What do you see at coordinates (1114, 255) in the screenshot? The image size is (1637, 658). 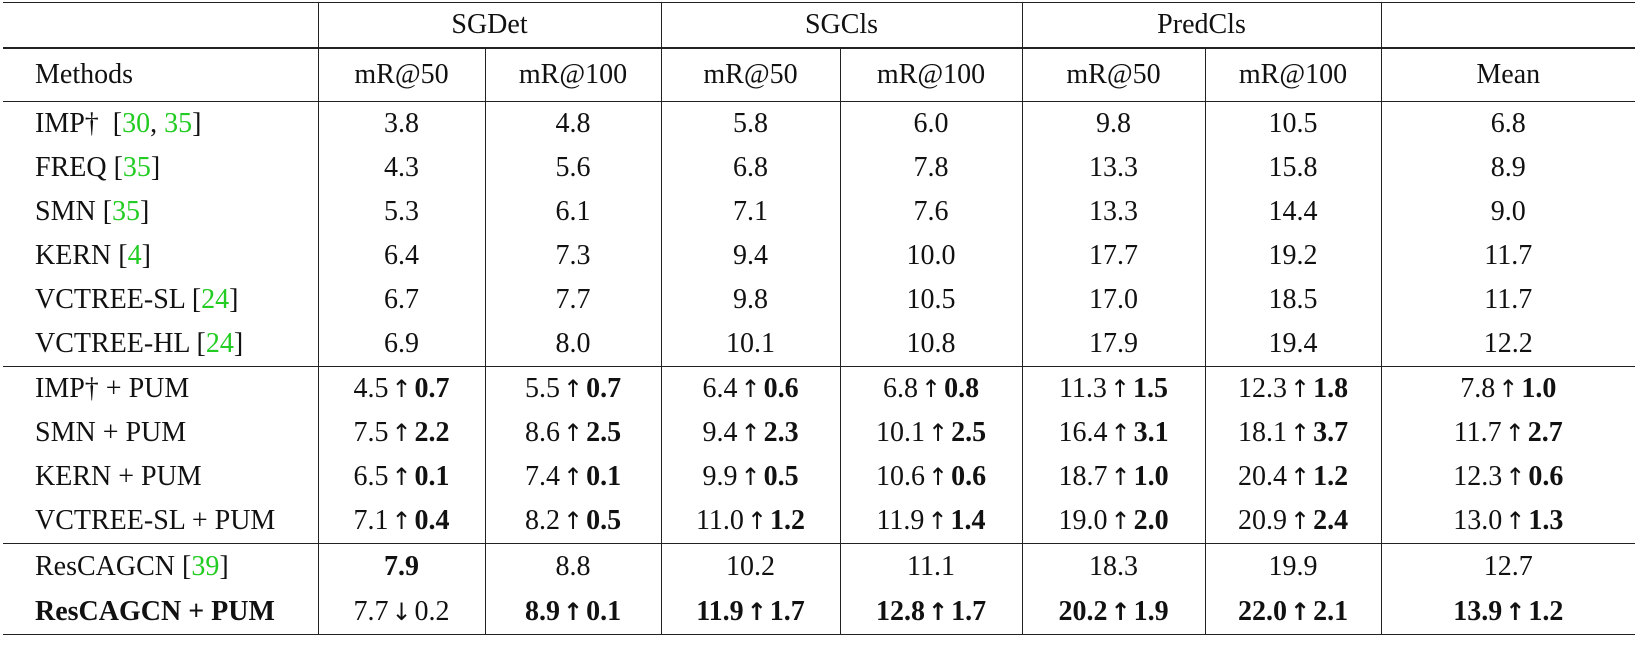 I see `value: 17.7` at bounding box center [1114, 255].